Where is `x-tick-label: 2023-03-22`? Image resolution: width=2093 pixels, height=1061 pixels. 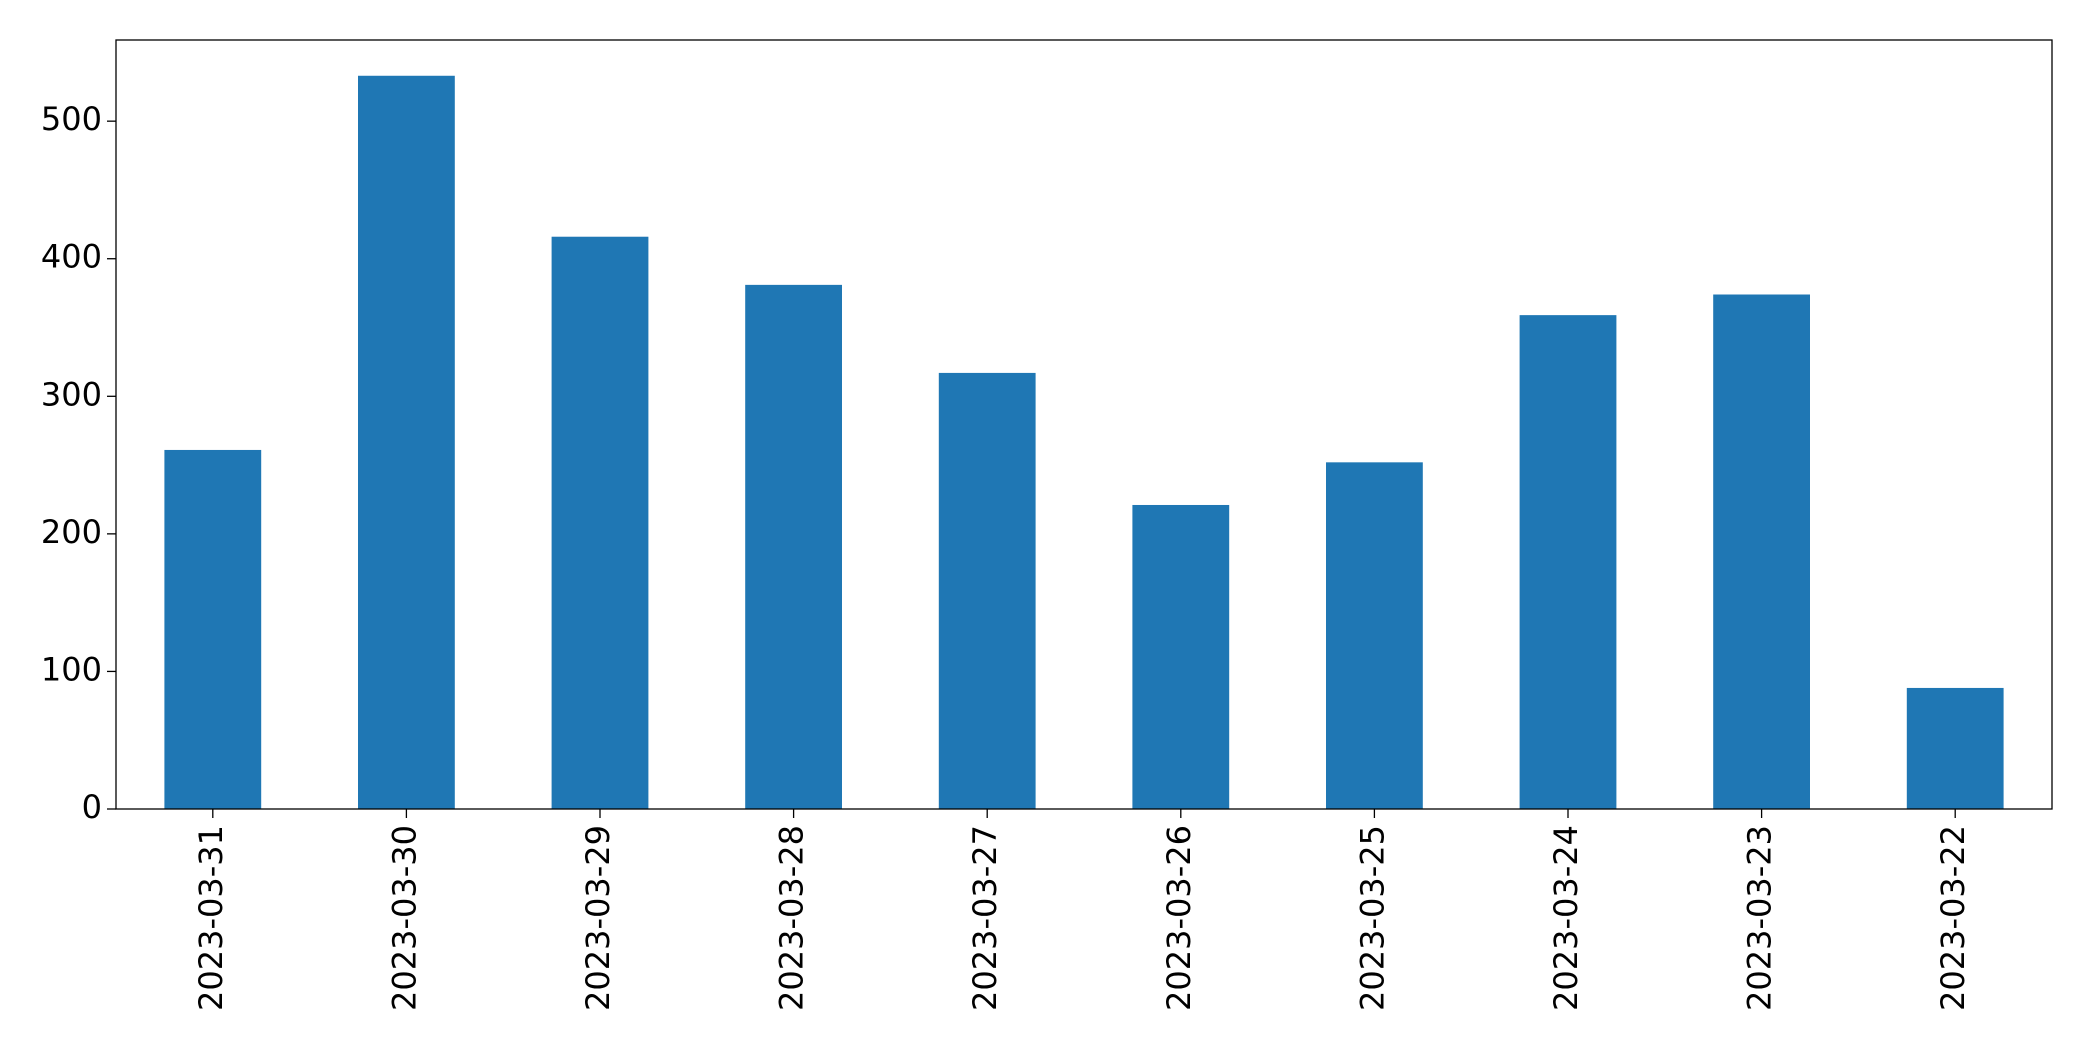 x-tick-label: 2023-03-22 is located at coordinates (1953, 918).